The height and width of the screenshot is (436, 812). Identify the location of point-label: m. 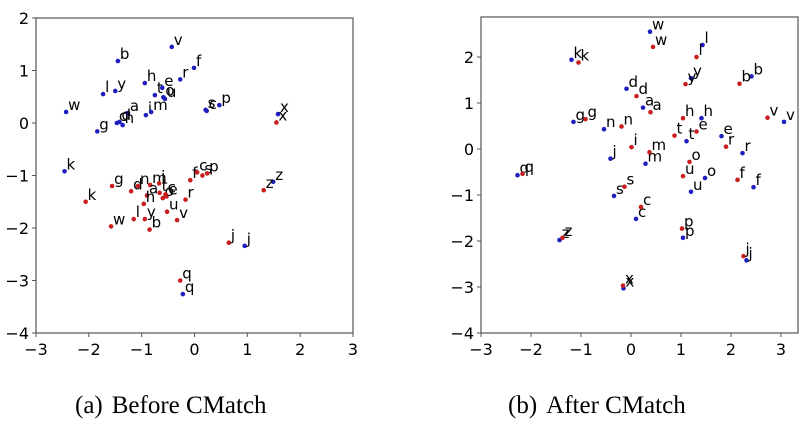
(659, 145).